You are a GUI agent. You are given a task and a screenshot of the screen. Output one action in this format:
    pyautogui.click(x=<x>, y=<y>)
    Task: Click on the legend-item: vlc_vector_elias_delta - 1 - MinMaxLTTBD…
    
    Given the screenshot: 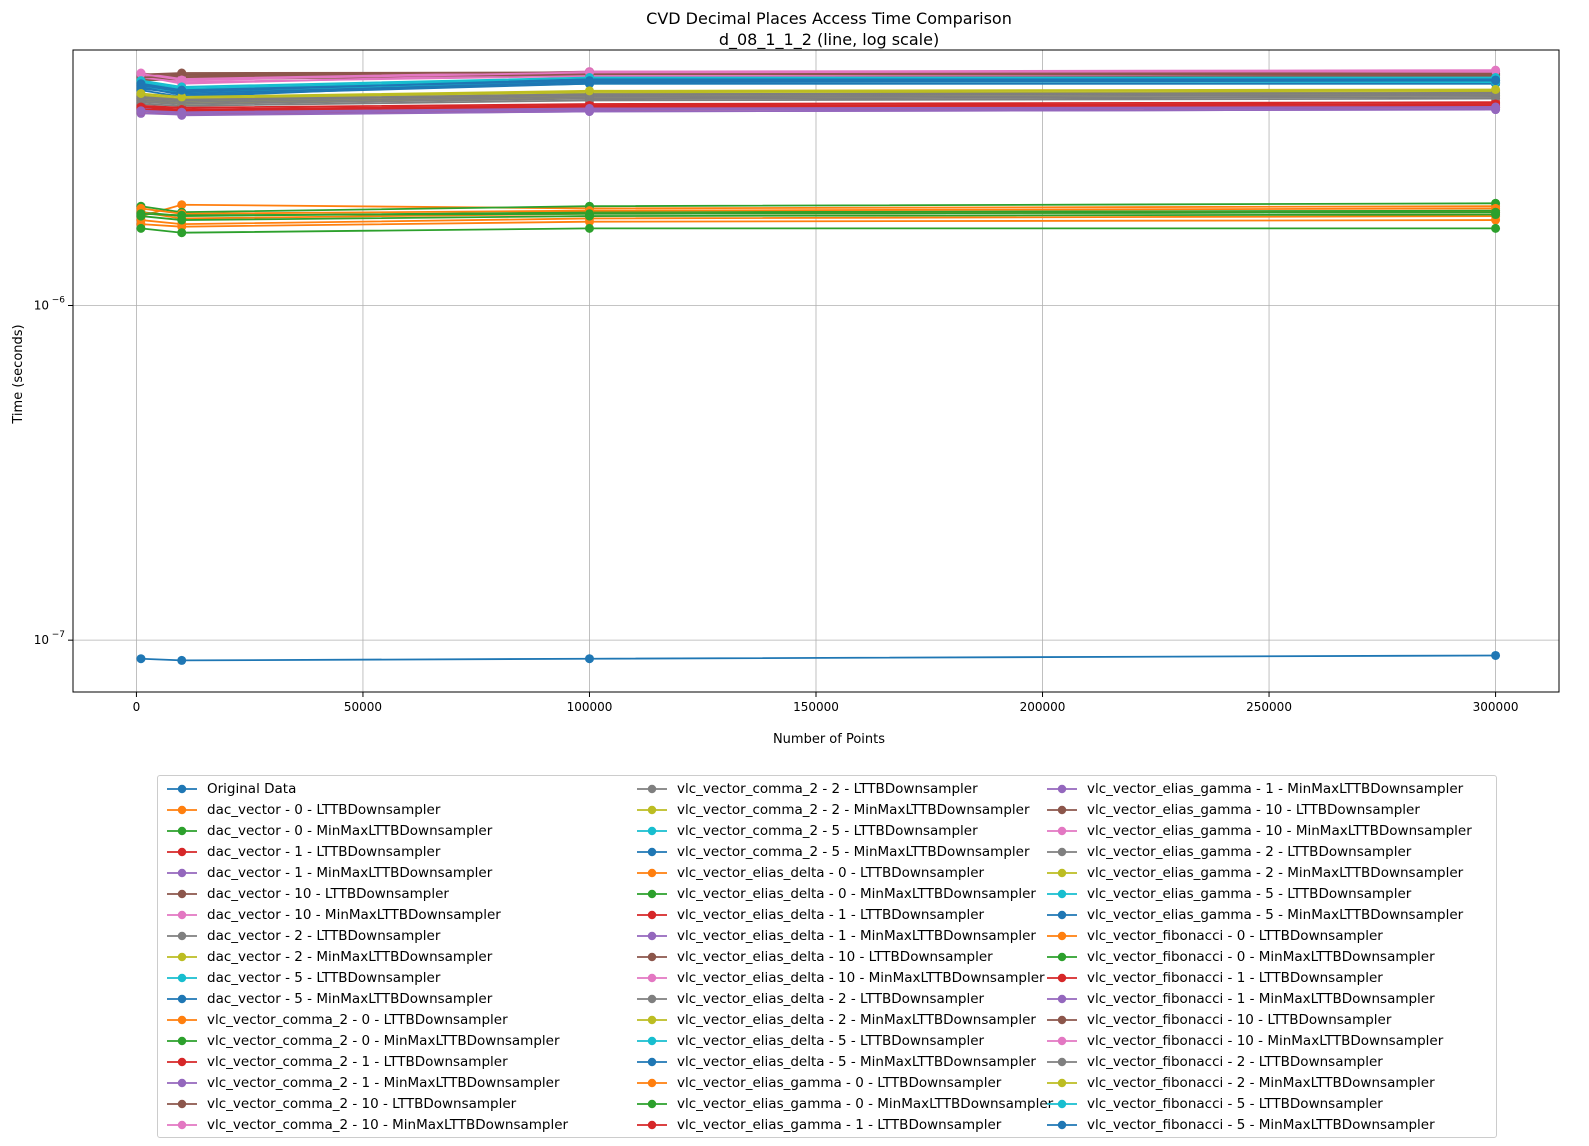 What is the action you would take?
    pyautogui.click(x=835, y=935)
    